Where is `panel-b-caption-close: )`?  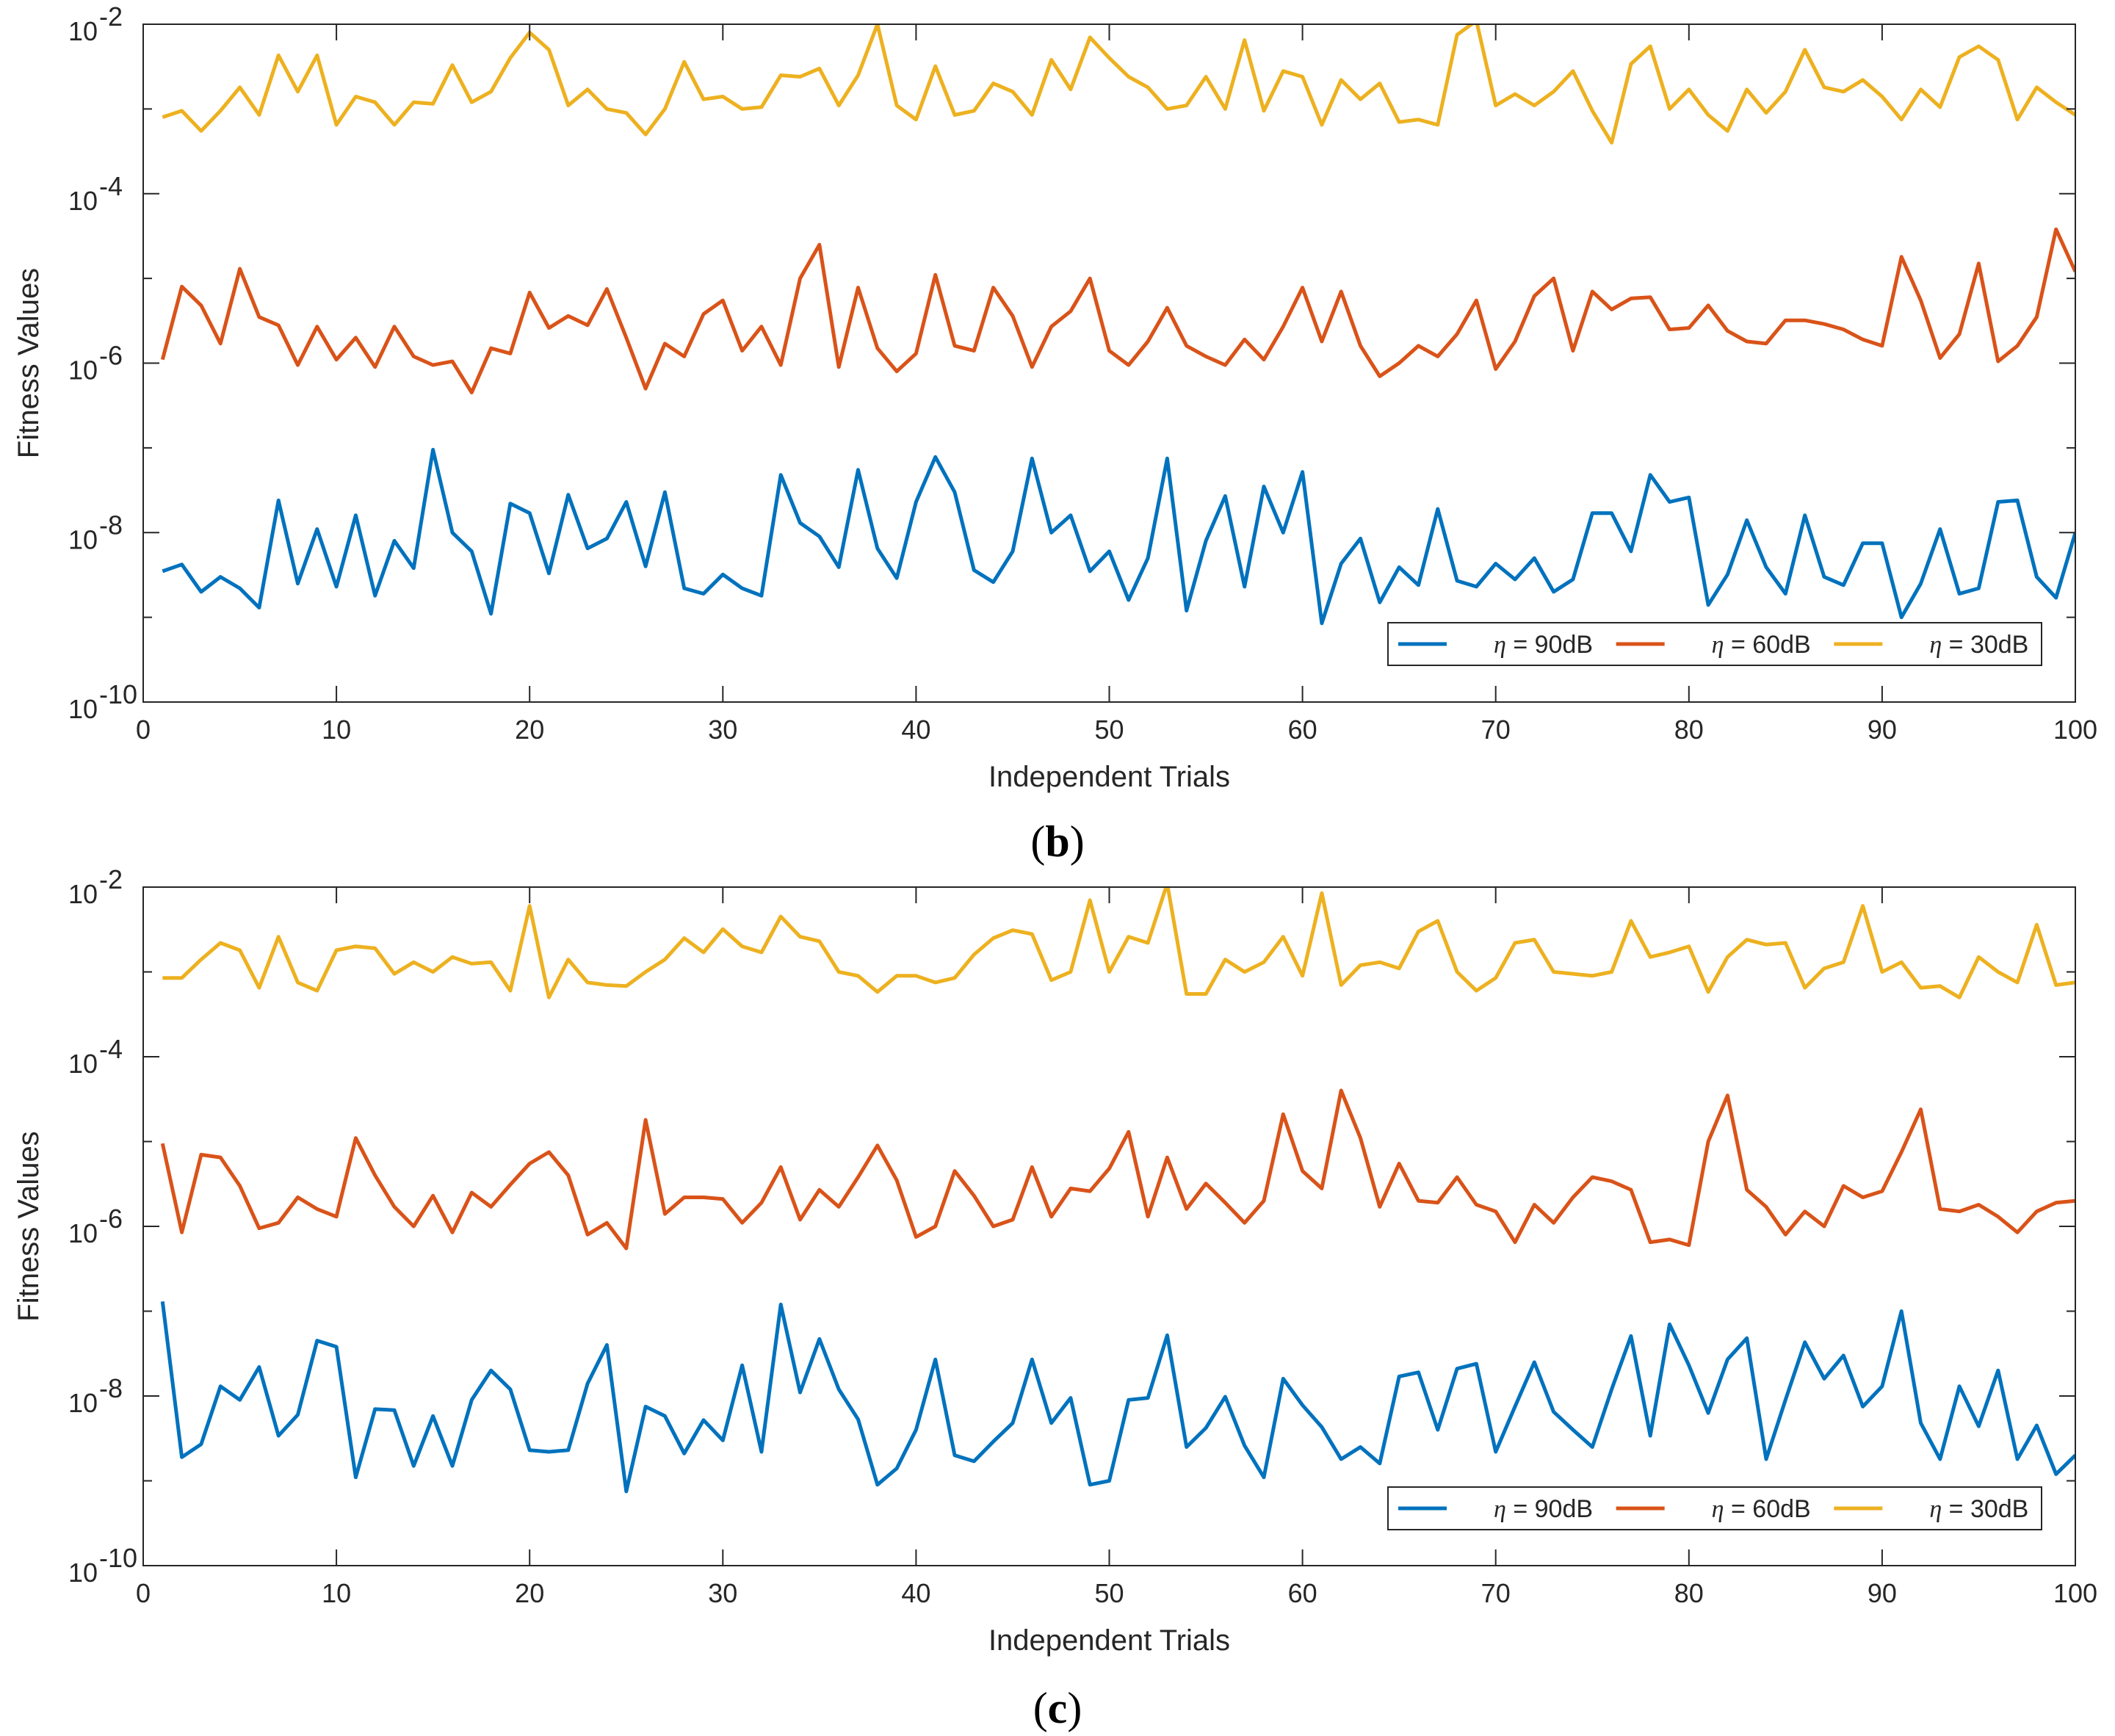
panel-b-caption-close: ) is located at coordinates (1077, 841).